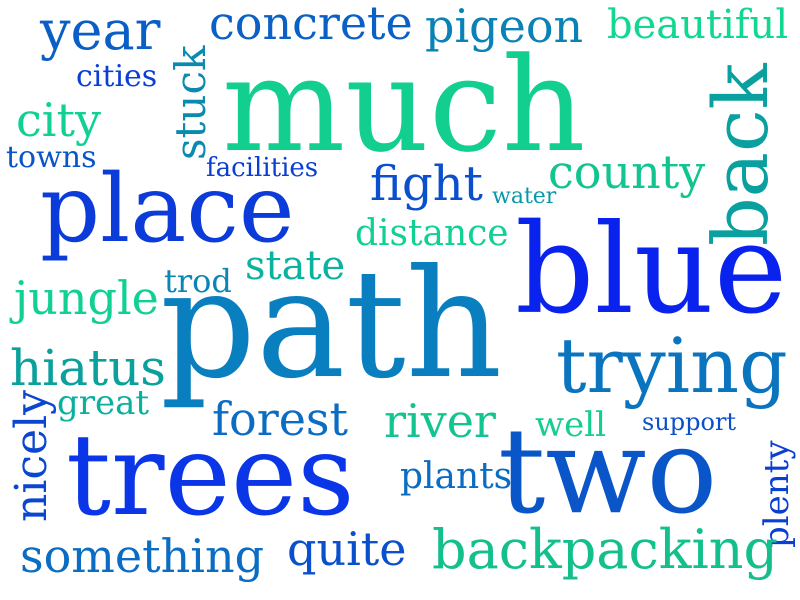 Image resolution: width=800 pixels, height=600 pixels. What do you see at coordinates (432, 233) in the screenshot?
I see `word-distance: distance` at bounding box center [432, 233].